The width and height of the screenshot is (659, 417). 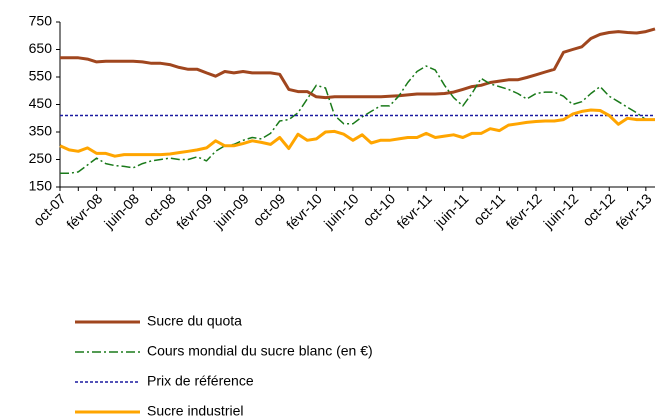 What do you see at coordinates (195, 410) in the screenshot?
I see `legend-label: Sucre industriel` at bounding box center [195, 410].